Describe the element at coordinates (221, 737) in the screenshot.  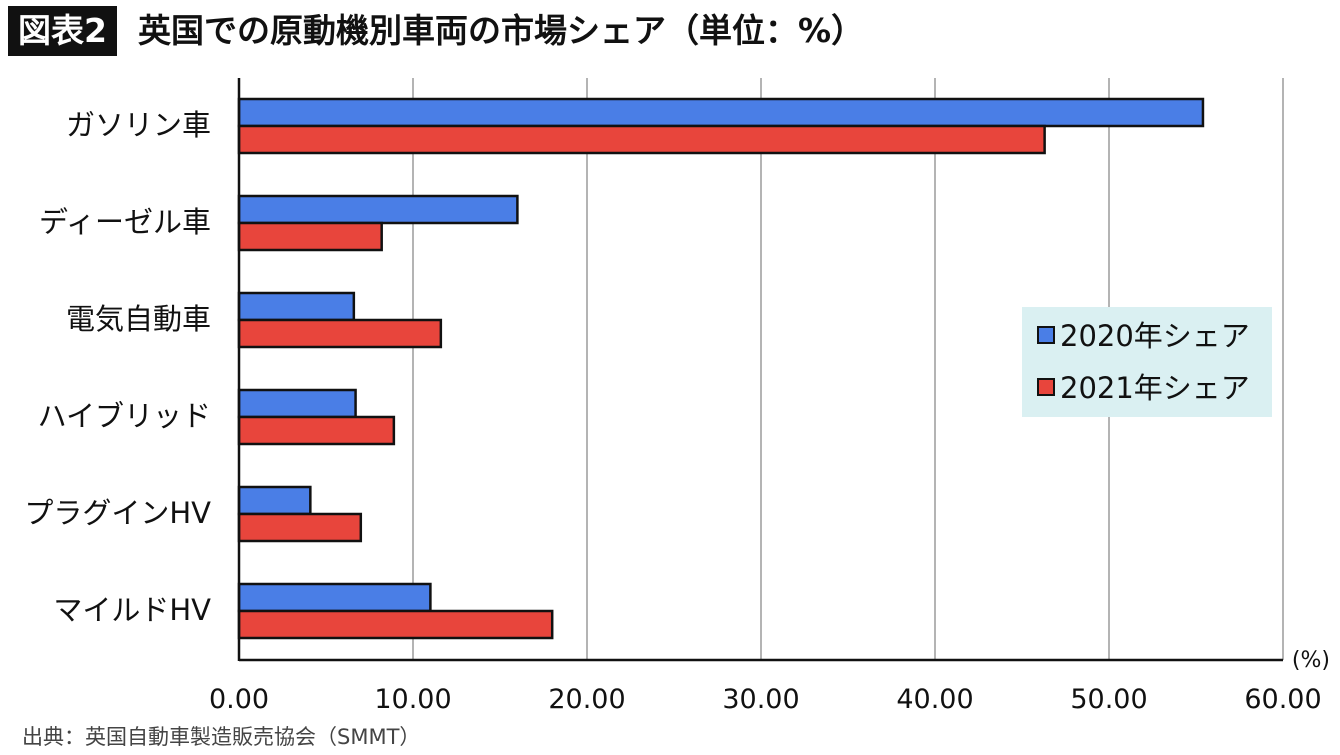
I see `source-note: 出典：英国自動車製造販売協会（SMMT）` at that location.